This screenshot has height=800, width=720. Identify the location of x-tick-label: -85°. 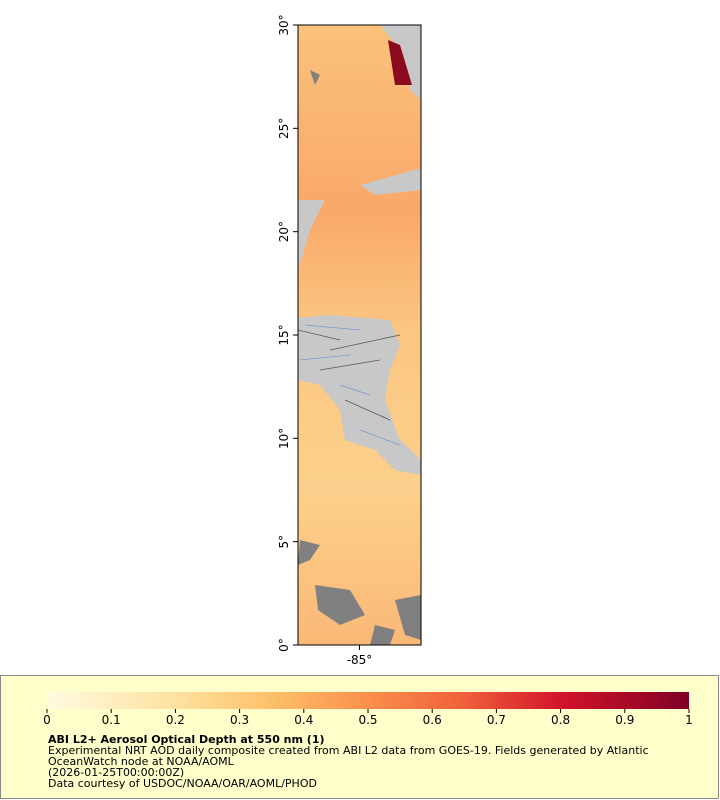
(360, 660).